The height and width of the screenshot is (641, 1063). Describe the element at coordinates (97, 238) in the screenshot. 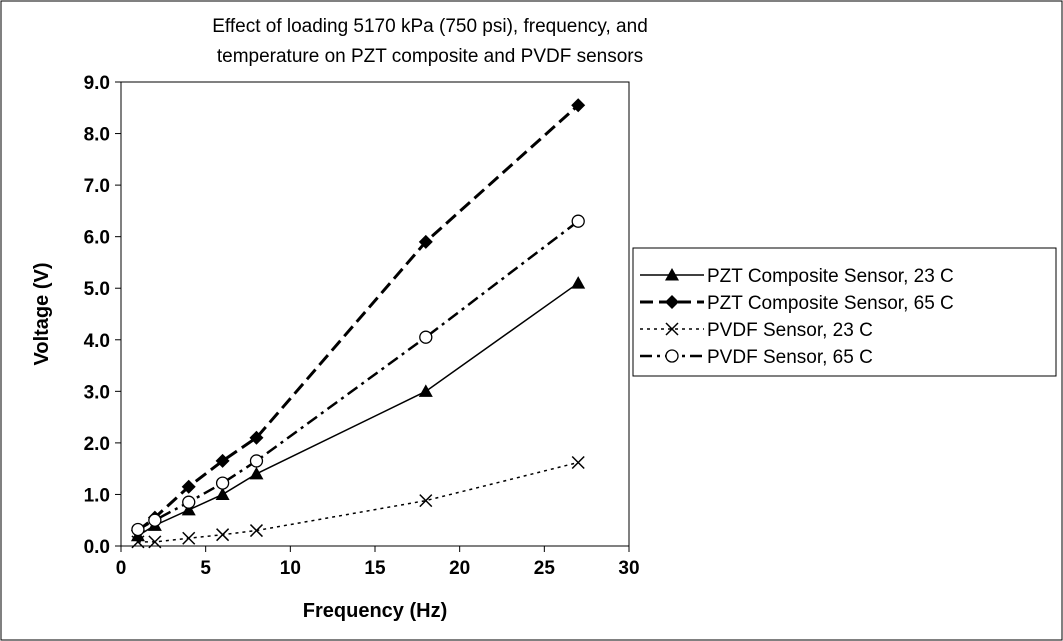

I see `y-tick-label: 6.0` at that location.